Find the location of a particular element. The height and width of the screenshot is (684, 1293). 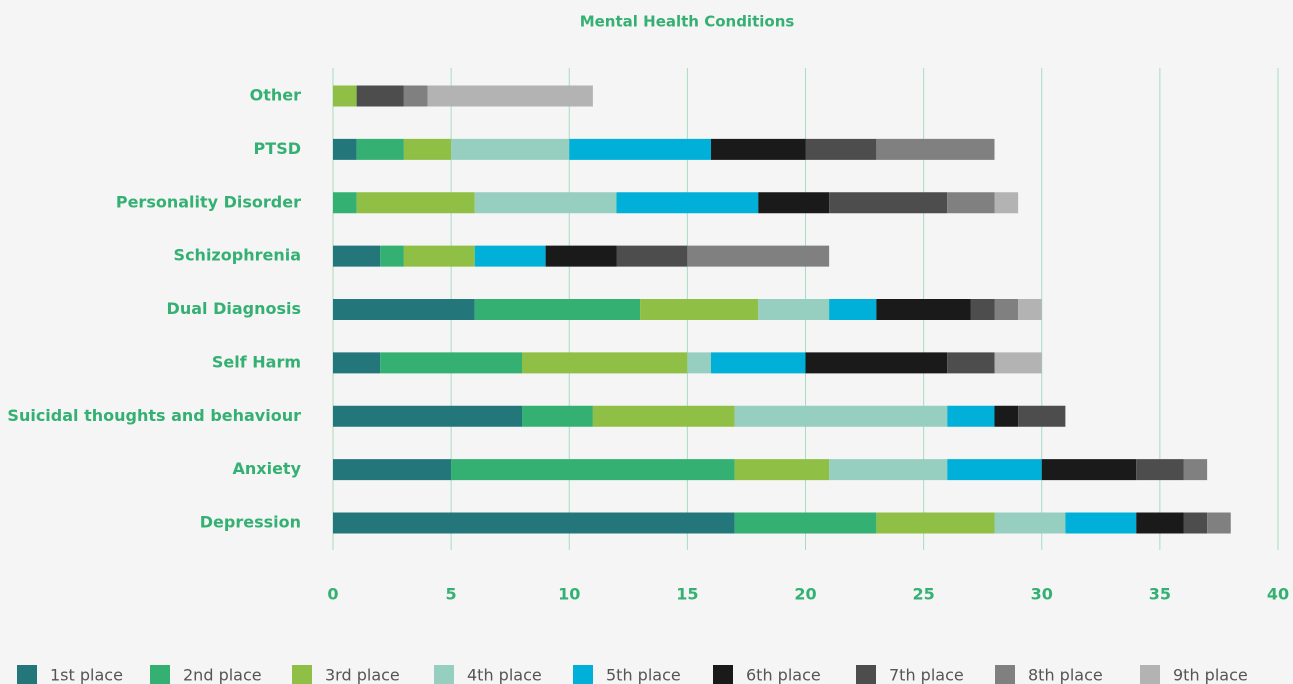

x-tick-label: 35 is located at coordinates (1160, 594).